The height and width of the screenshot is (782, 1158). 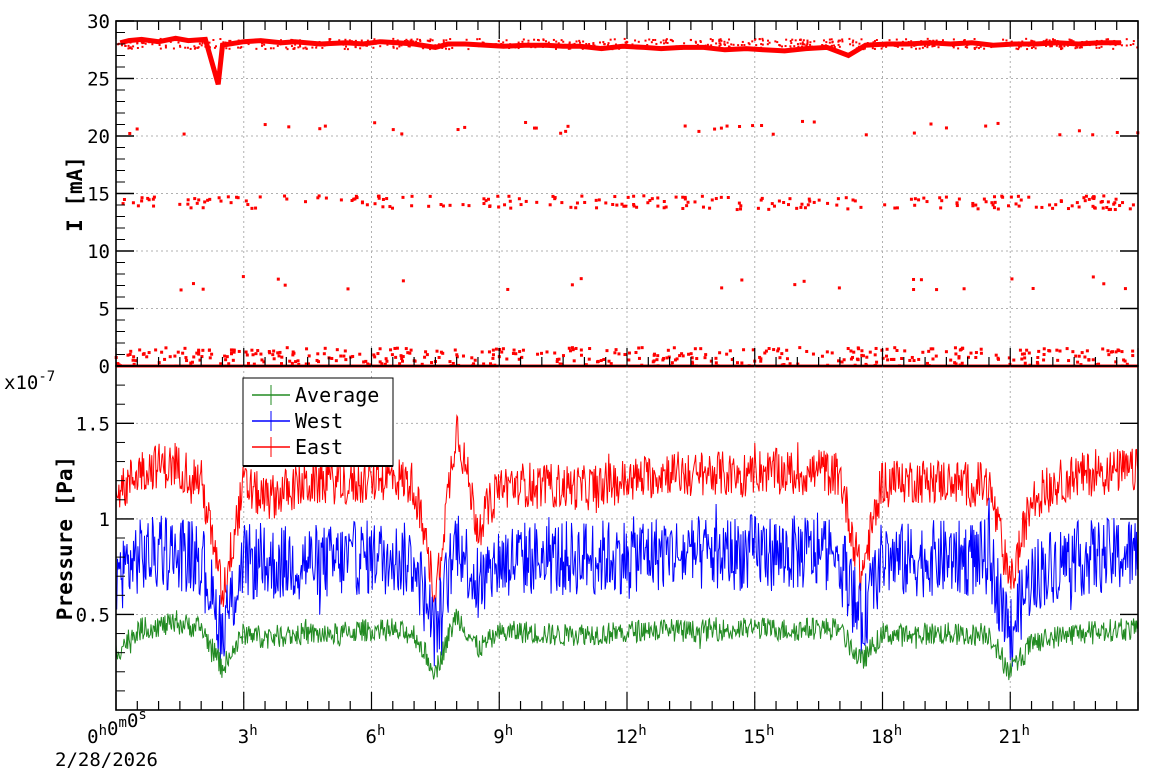 What do you see at coordinates (98, 80) in the screenshot?
I see `current-y-tick-label: 25` at bounding box center [98, 80].